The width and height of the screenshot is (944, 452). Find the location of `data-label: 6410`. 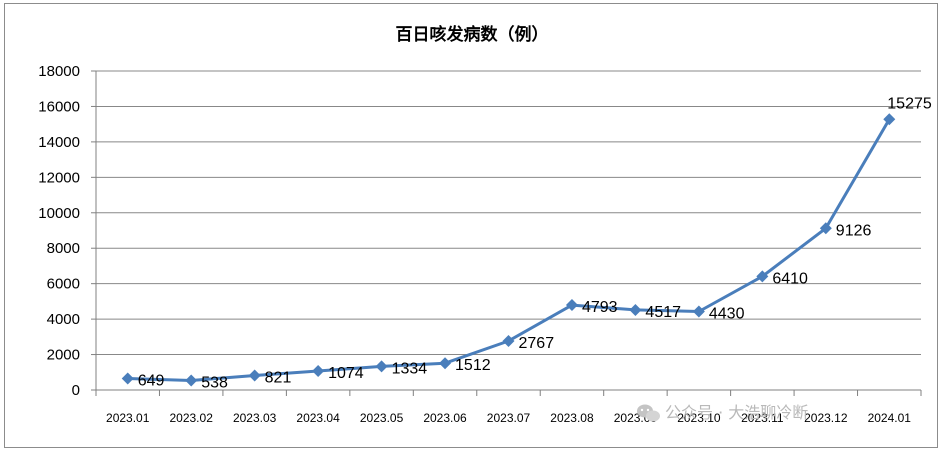

data-label: 6410 is located at coordinates (790, 278).